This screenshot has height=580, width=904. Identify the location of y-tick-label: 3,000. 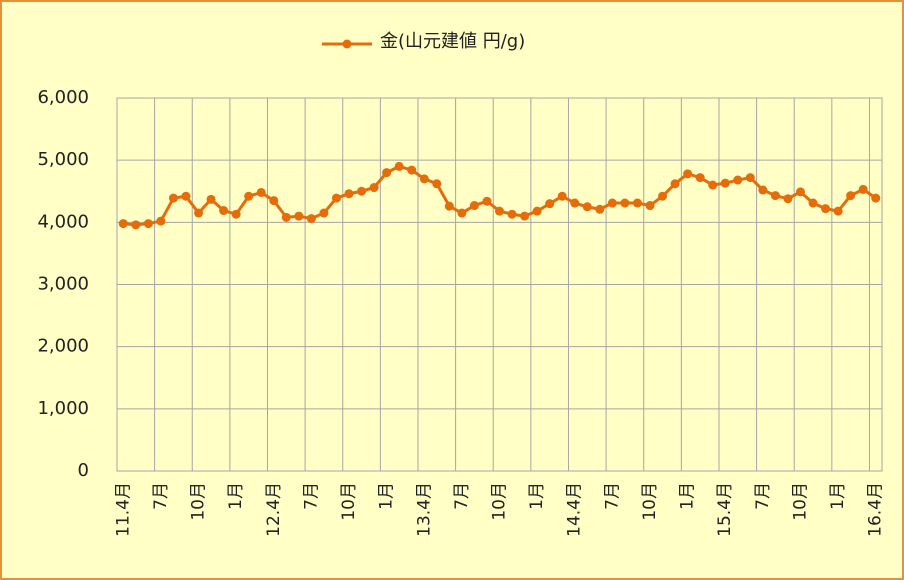
(63, 284).